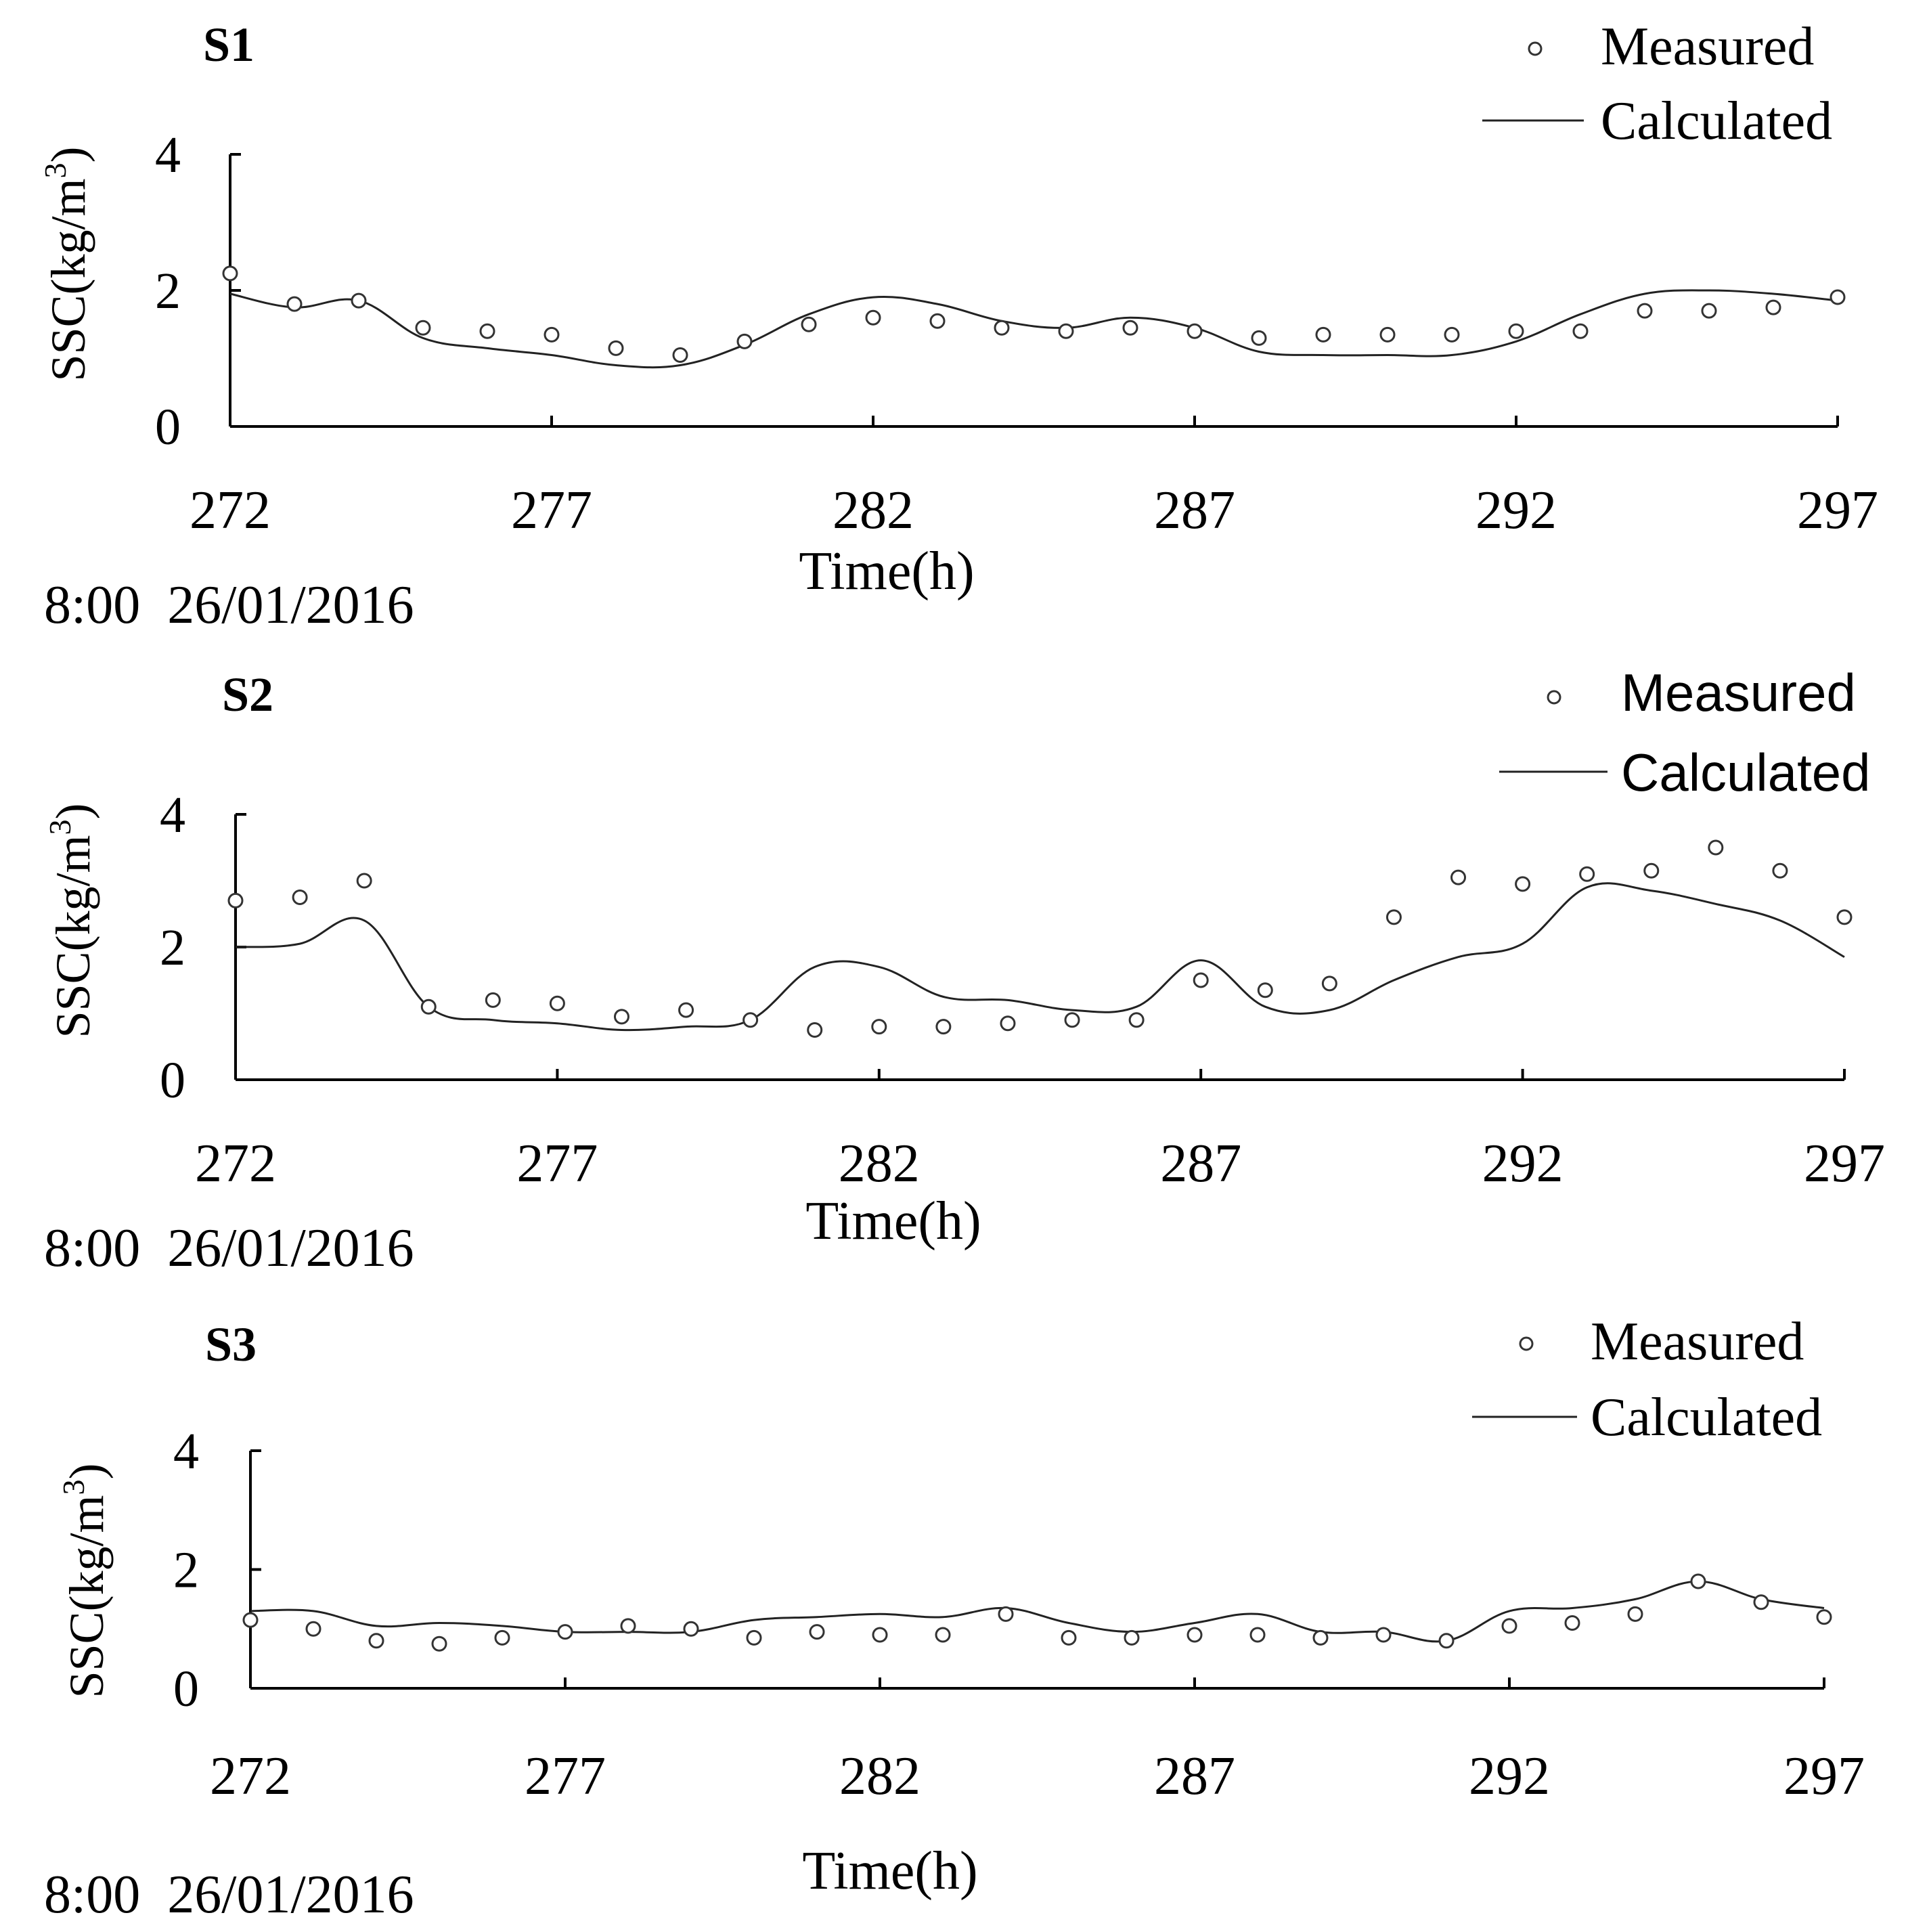  What do you see at coordinates (247, 694) in the screenshot?
I see `panel-label: S2` at bounding box center [247, 694].